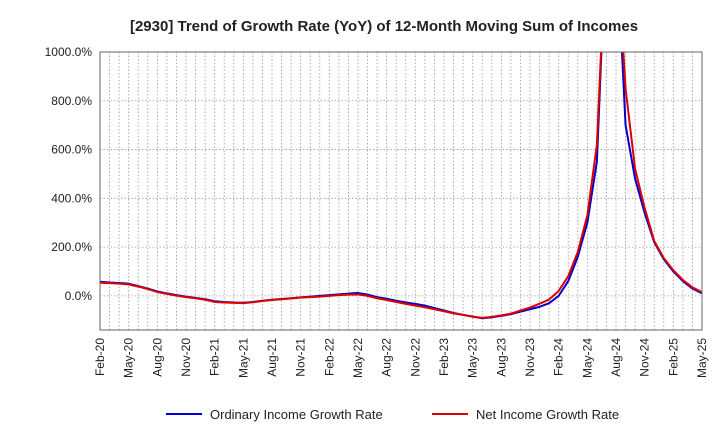 Image resolution: width=720 pixels, height=440 pixels. Describe the element at coordinates (71, 101) in the screenshot. I see `y-tick-label: 800.0%` at that location.